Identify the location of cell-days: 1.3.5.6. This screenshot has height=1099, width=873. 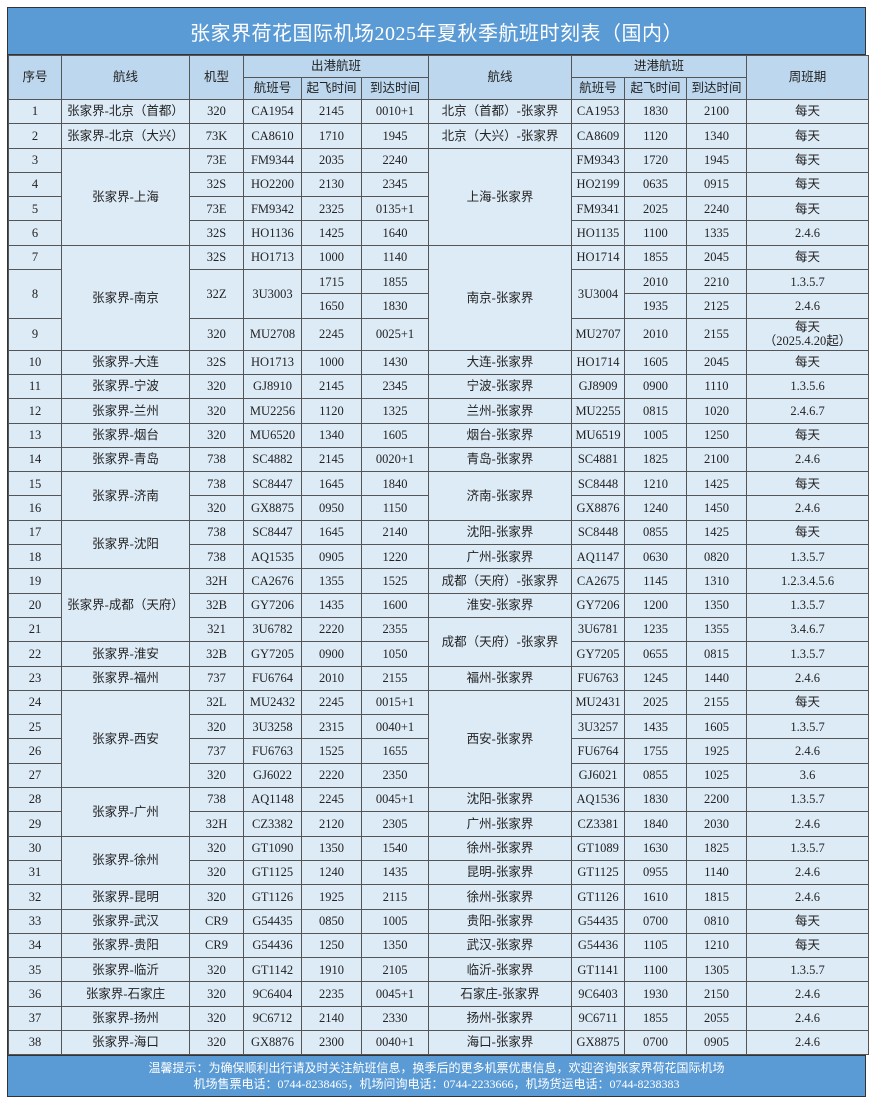
(808, 386).